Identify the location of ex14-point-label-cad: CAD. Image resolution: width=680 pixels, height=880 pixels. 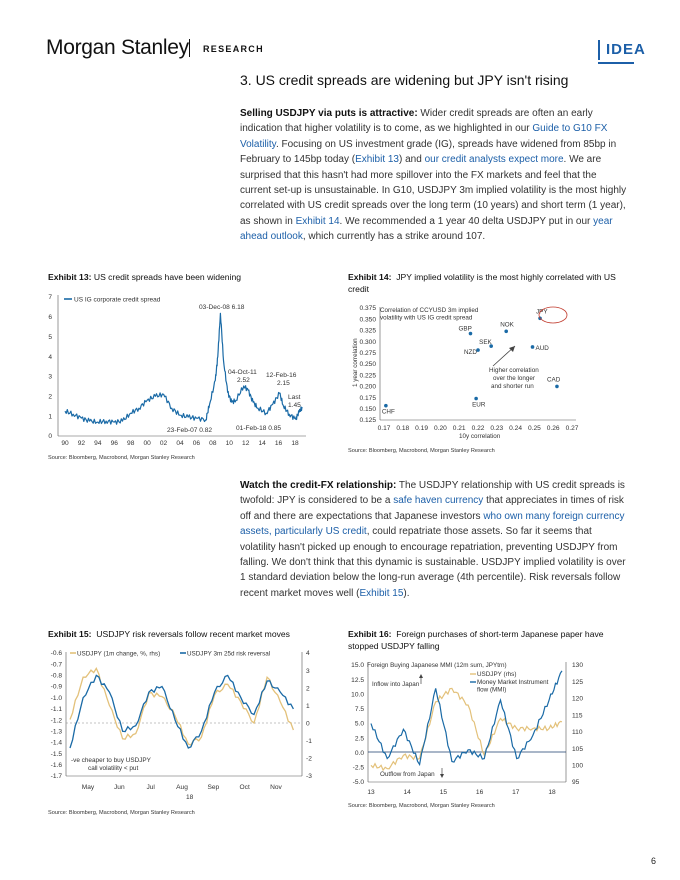
(554, 379).